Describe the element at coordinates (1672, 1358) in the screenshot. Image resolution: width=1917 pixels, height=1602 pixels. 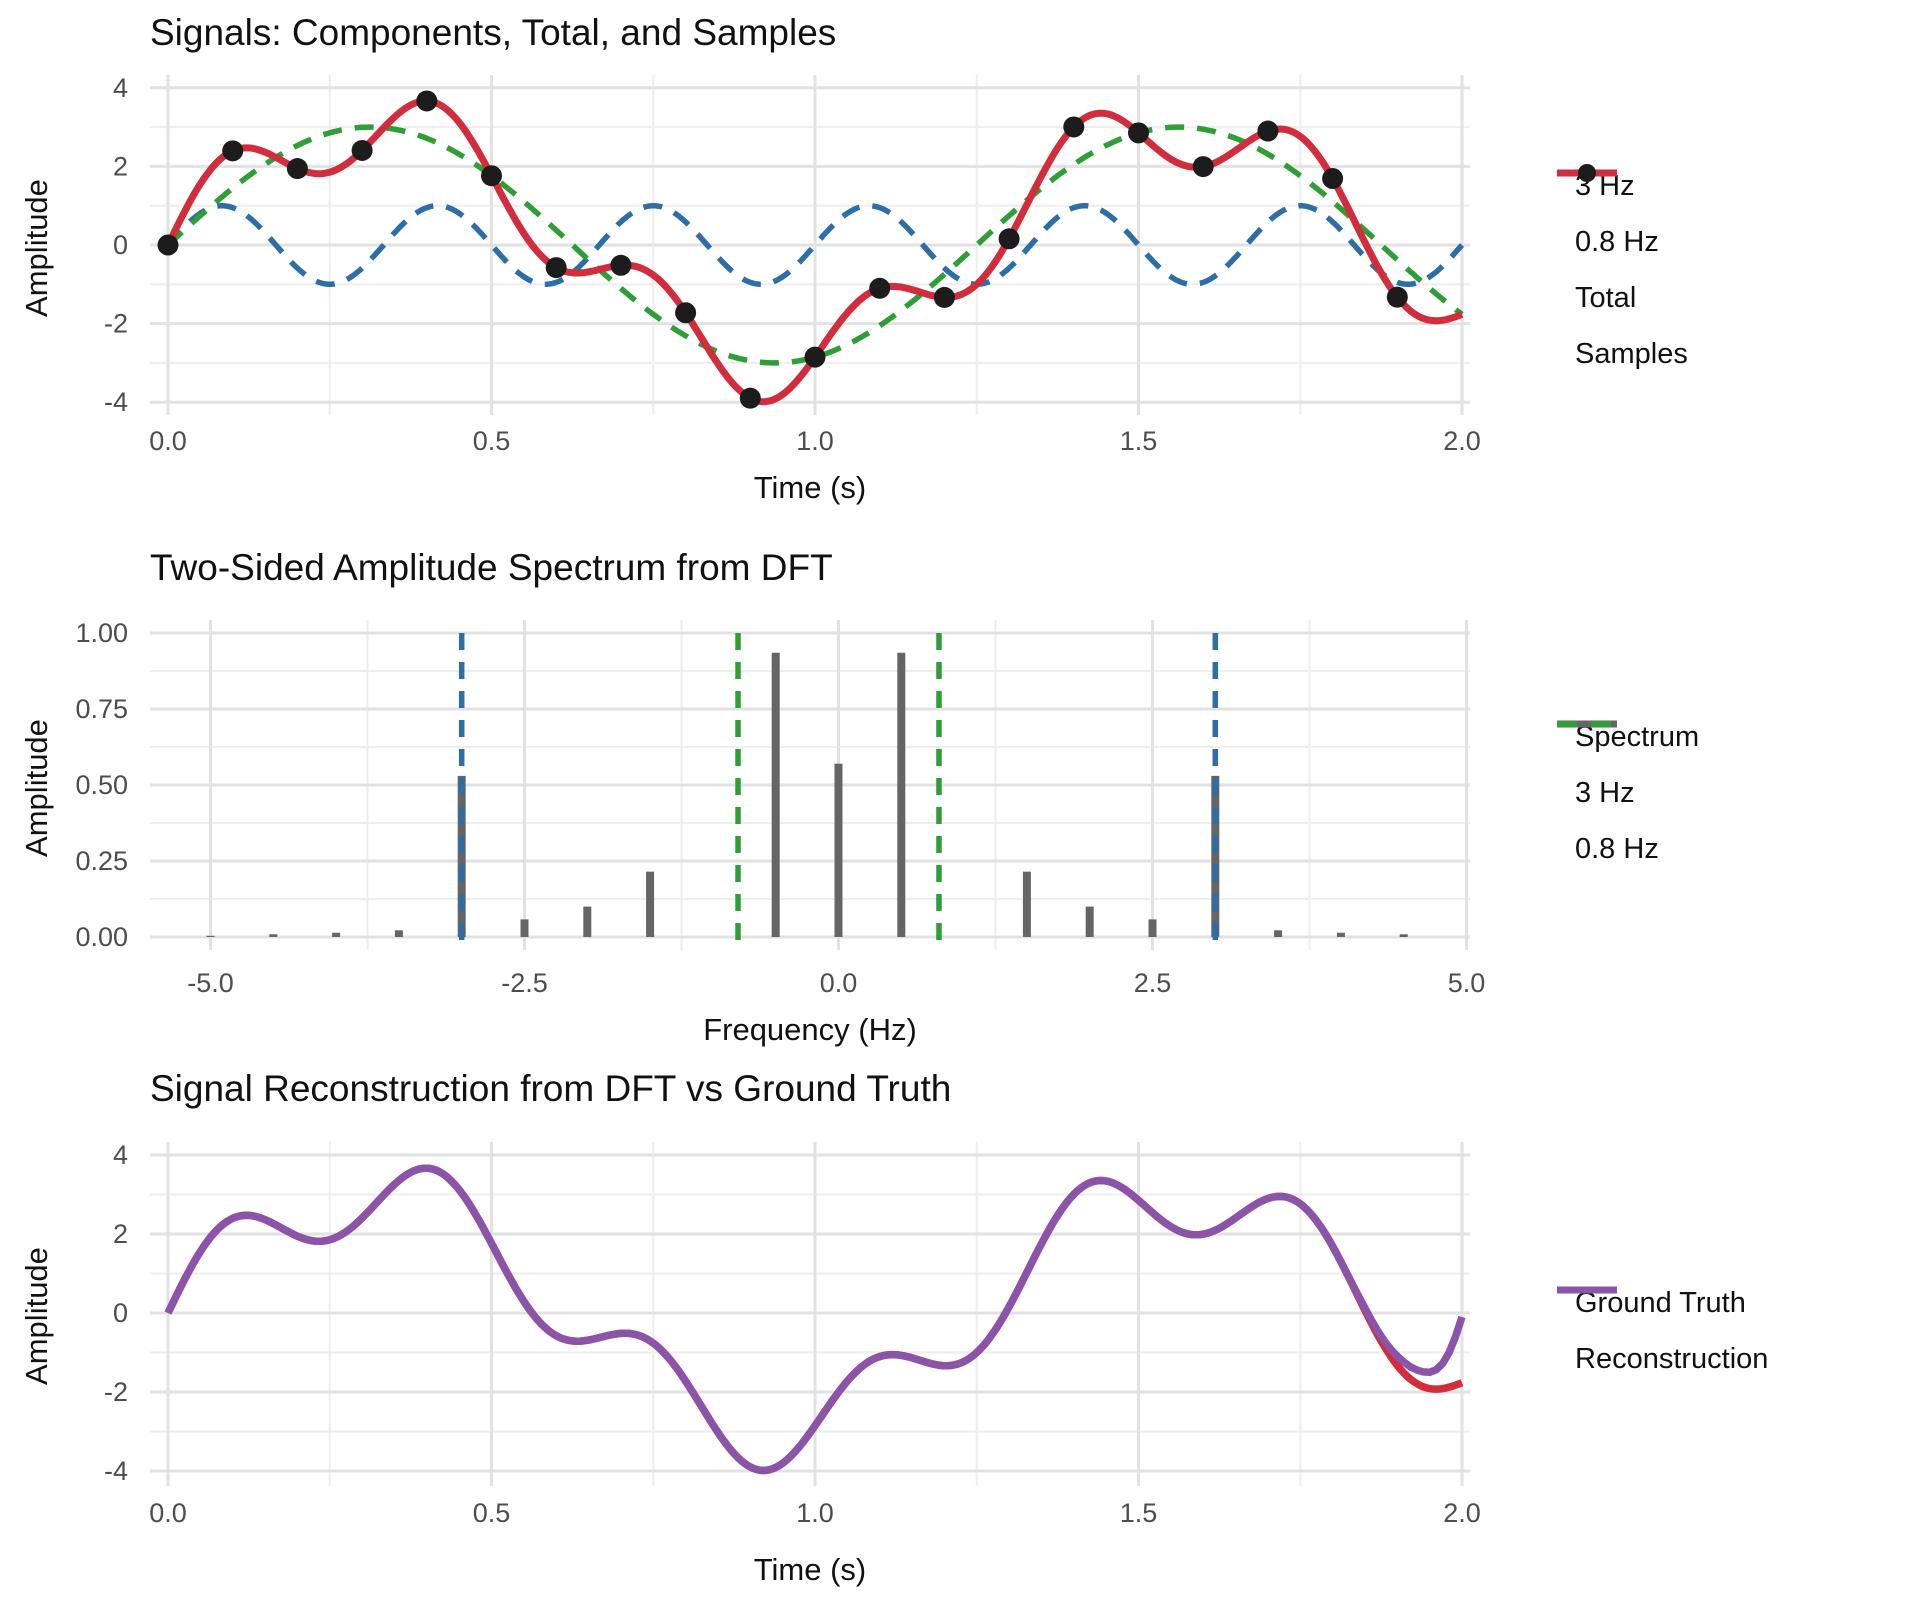
I see `legend-label-reconstruction: Reconstruction` at that location.